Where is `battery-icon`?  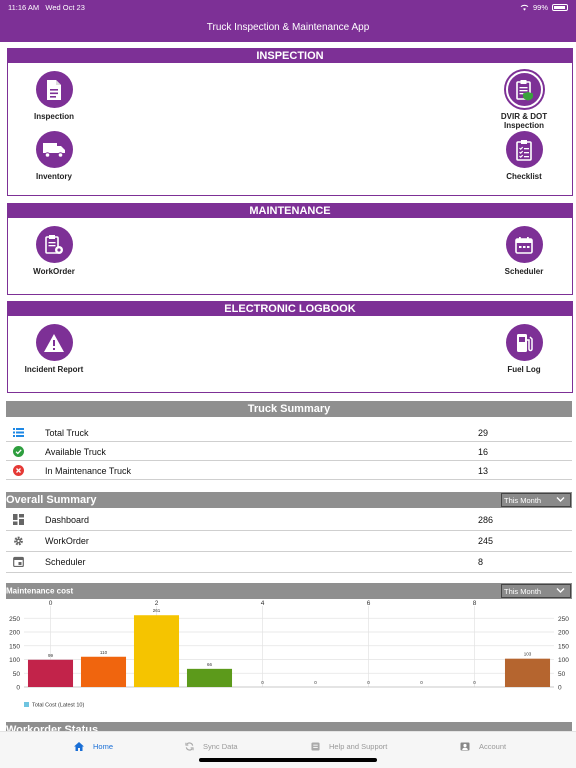
battery-icon is located at coordinates (560, 7).